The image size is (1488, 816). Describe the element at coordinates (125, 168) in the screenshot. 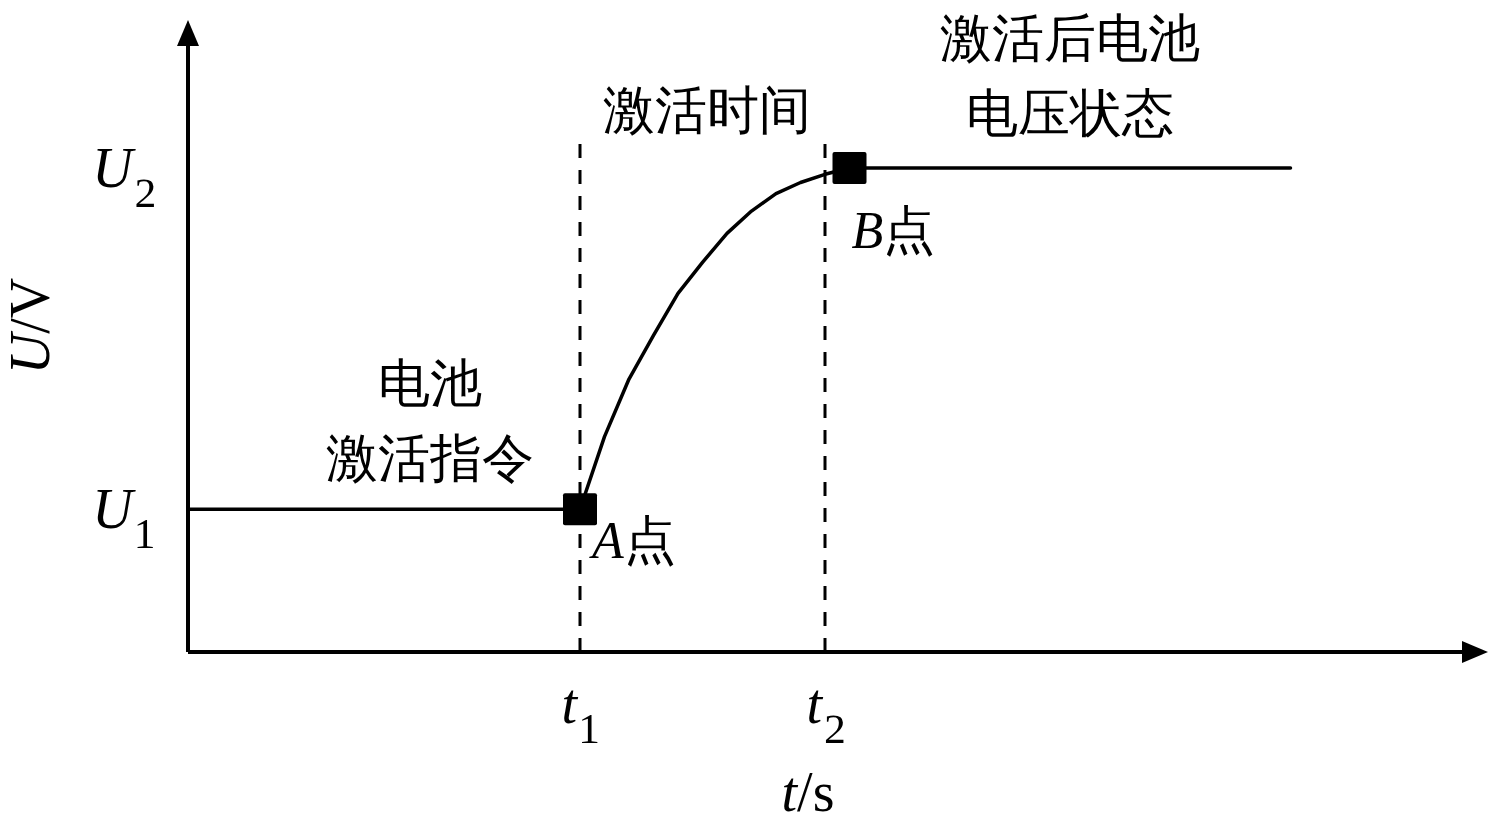

I see `text: U₂` at that location.